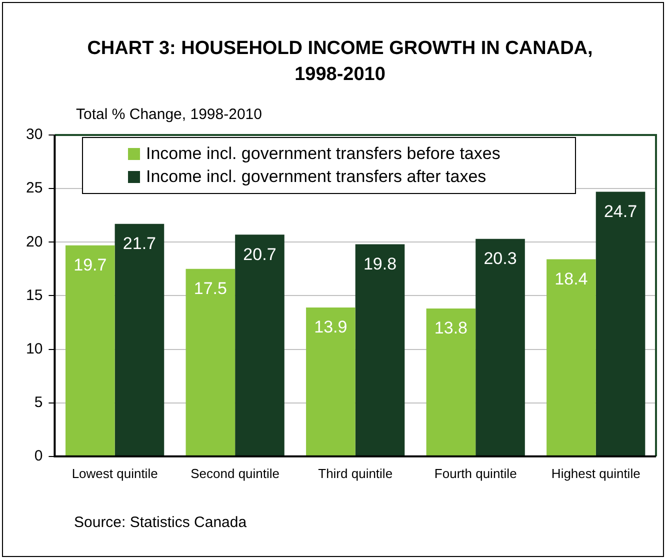 Image resolution: width=666 pixels, height=559 pixels. I want to click on y-tick-label: 30, so click(34, 135).